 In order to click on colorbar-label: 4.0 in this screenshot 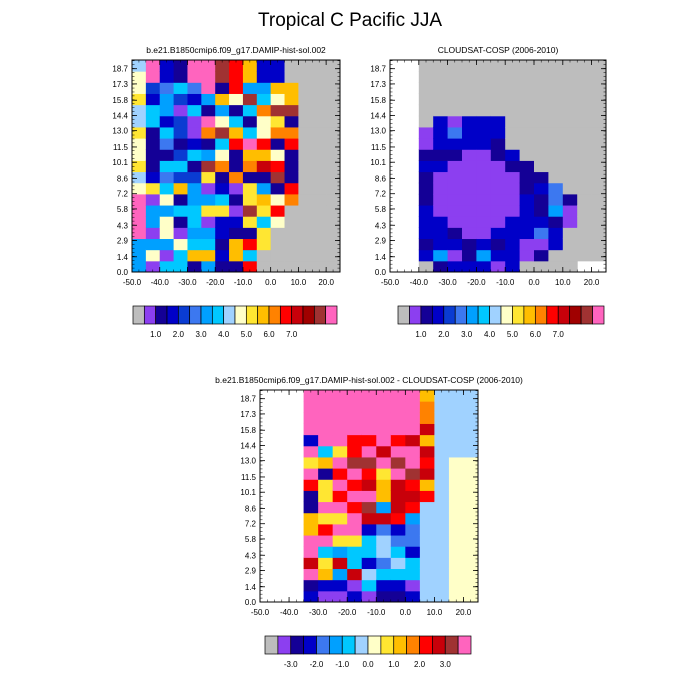, I will do `click(490, 334)`.